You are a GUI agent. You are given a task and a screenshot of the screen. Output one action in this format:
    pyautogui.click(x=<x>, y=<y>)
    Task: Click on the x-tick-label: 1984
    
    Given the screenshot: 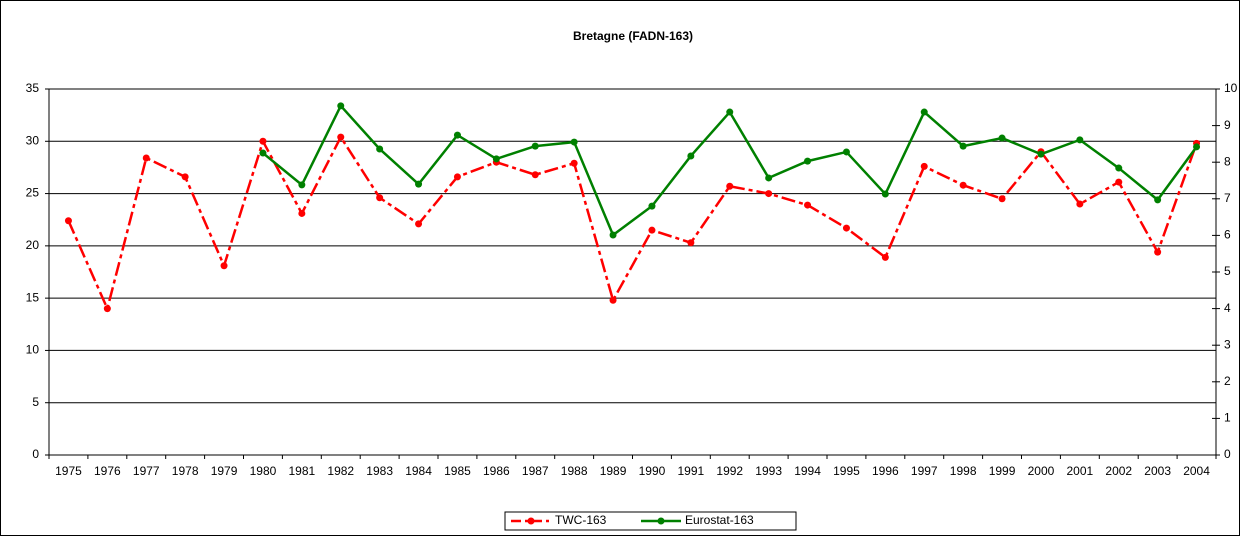 What is the action you would take?
    pyautogui.click(x=418, y=471)
    